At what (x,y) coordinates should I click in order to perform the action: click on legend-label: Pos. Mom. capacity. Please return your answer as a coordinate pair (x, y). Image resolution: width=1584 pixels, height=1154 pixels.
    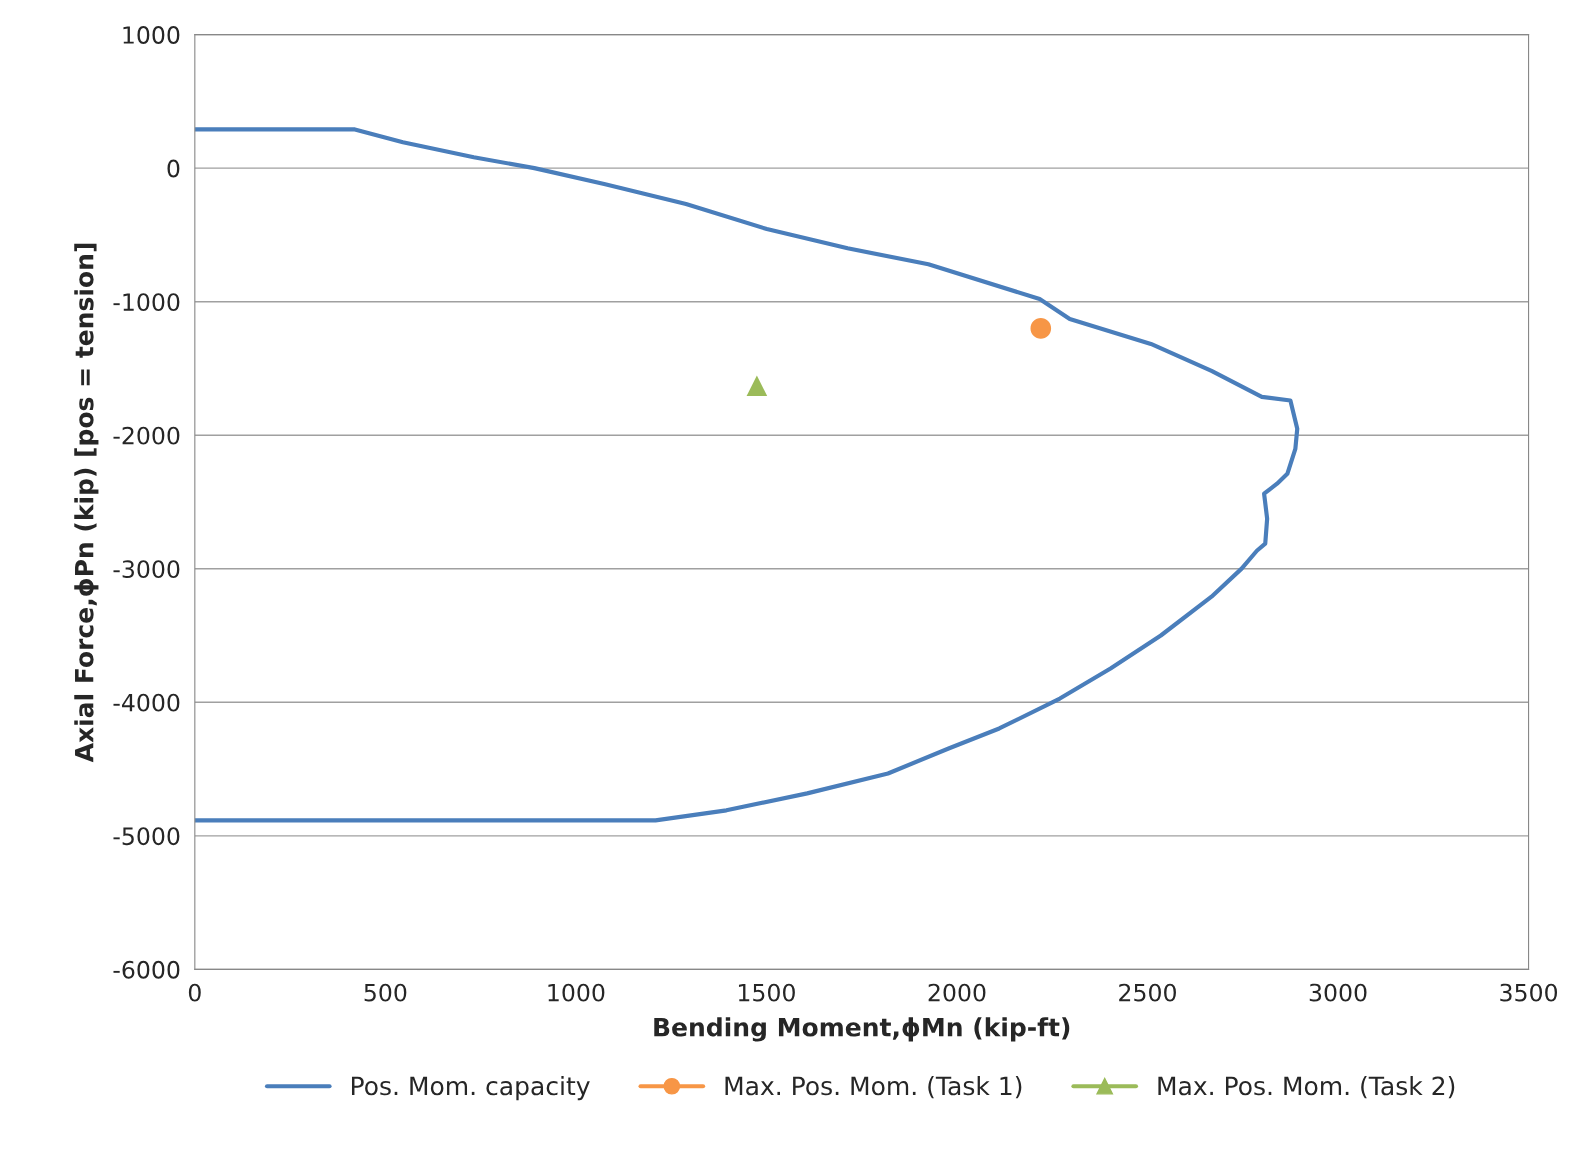
    Looking at the image, I should click on (470, 1088).